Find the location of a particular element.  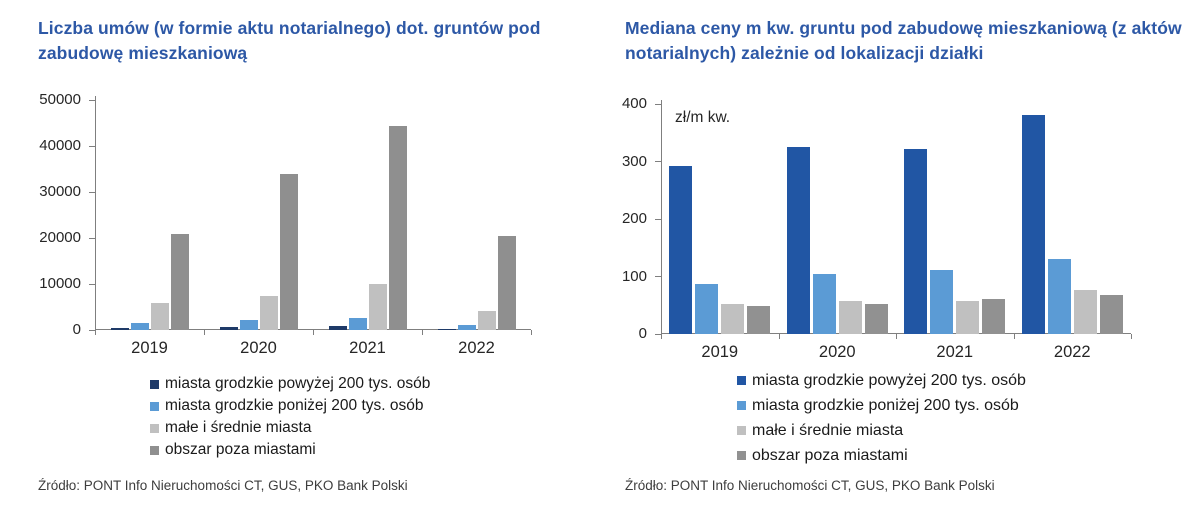

right-bar-series1-2022 is located at coordinates (1033, 224).